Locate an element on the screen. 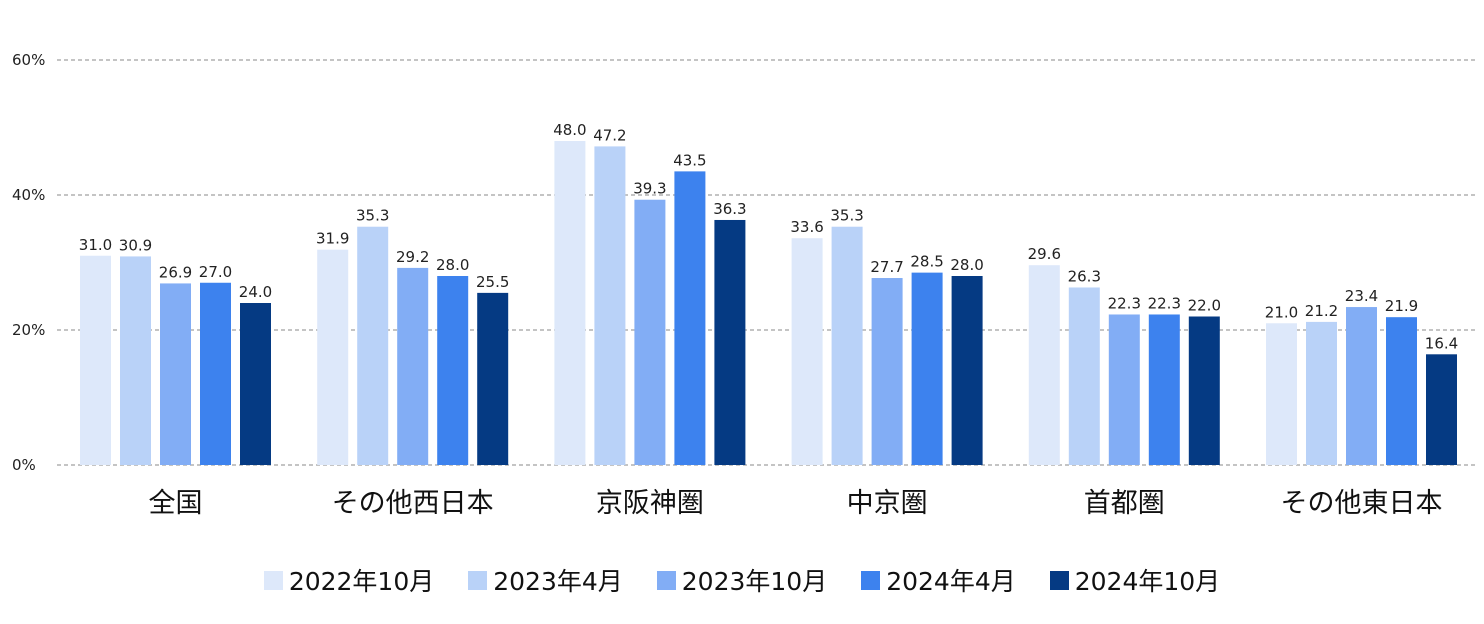 This screenshot has height=624, width=1484. data-label: 33.6 is located at coordinates (806, 227).